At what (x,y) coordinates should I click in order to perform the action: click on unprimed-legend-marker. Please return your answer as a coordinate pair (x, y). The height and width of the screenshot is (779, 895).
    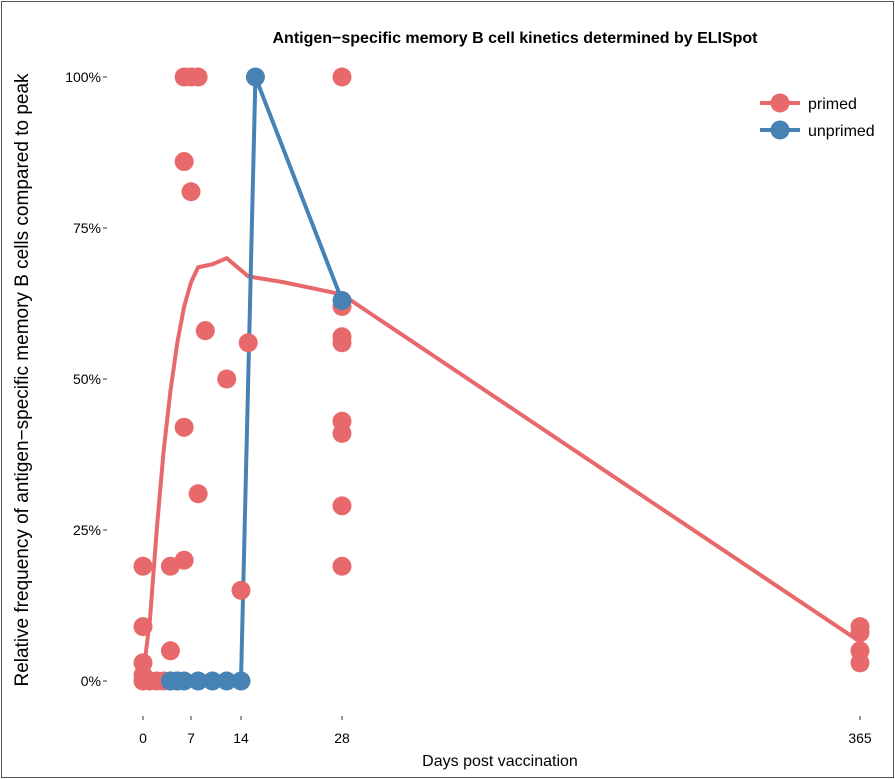
    Looking at the image, I should click on (780, 130).